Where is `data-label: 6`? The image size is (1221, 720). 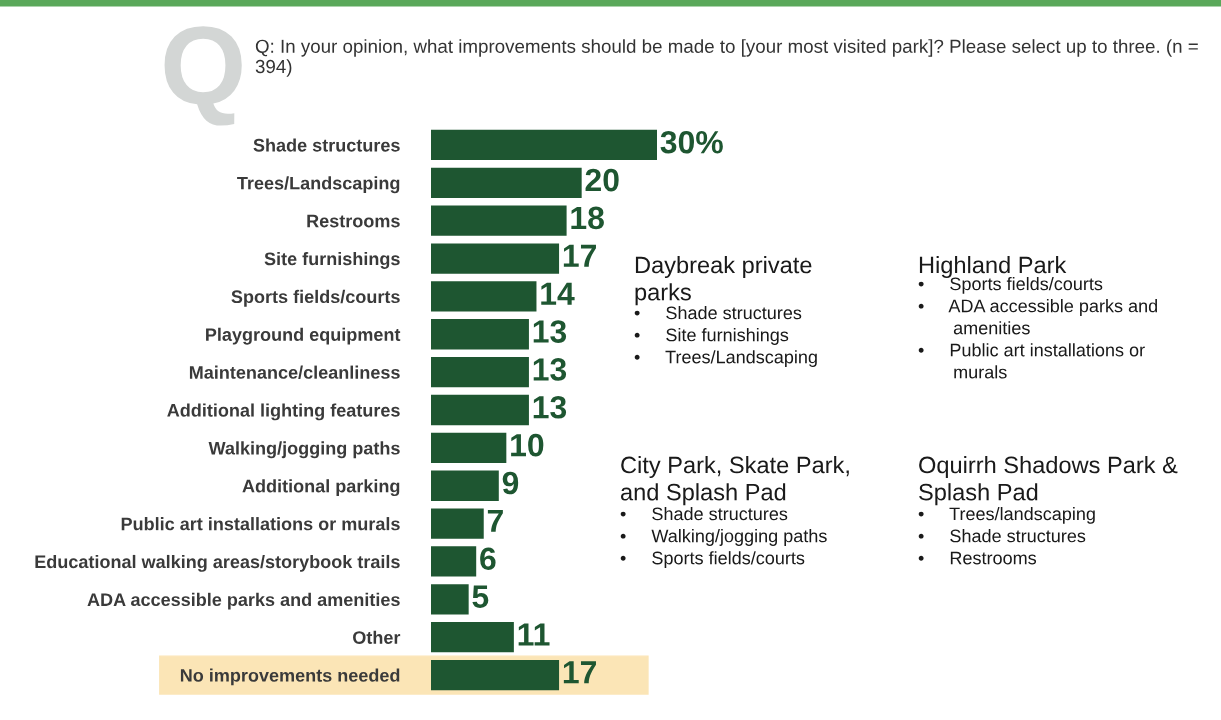 data-label: 6 is located at coordinates (488, 559).